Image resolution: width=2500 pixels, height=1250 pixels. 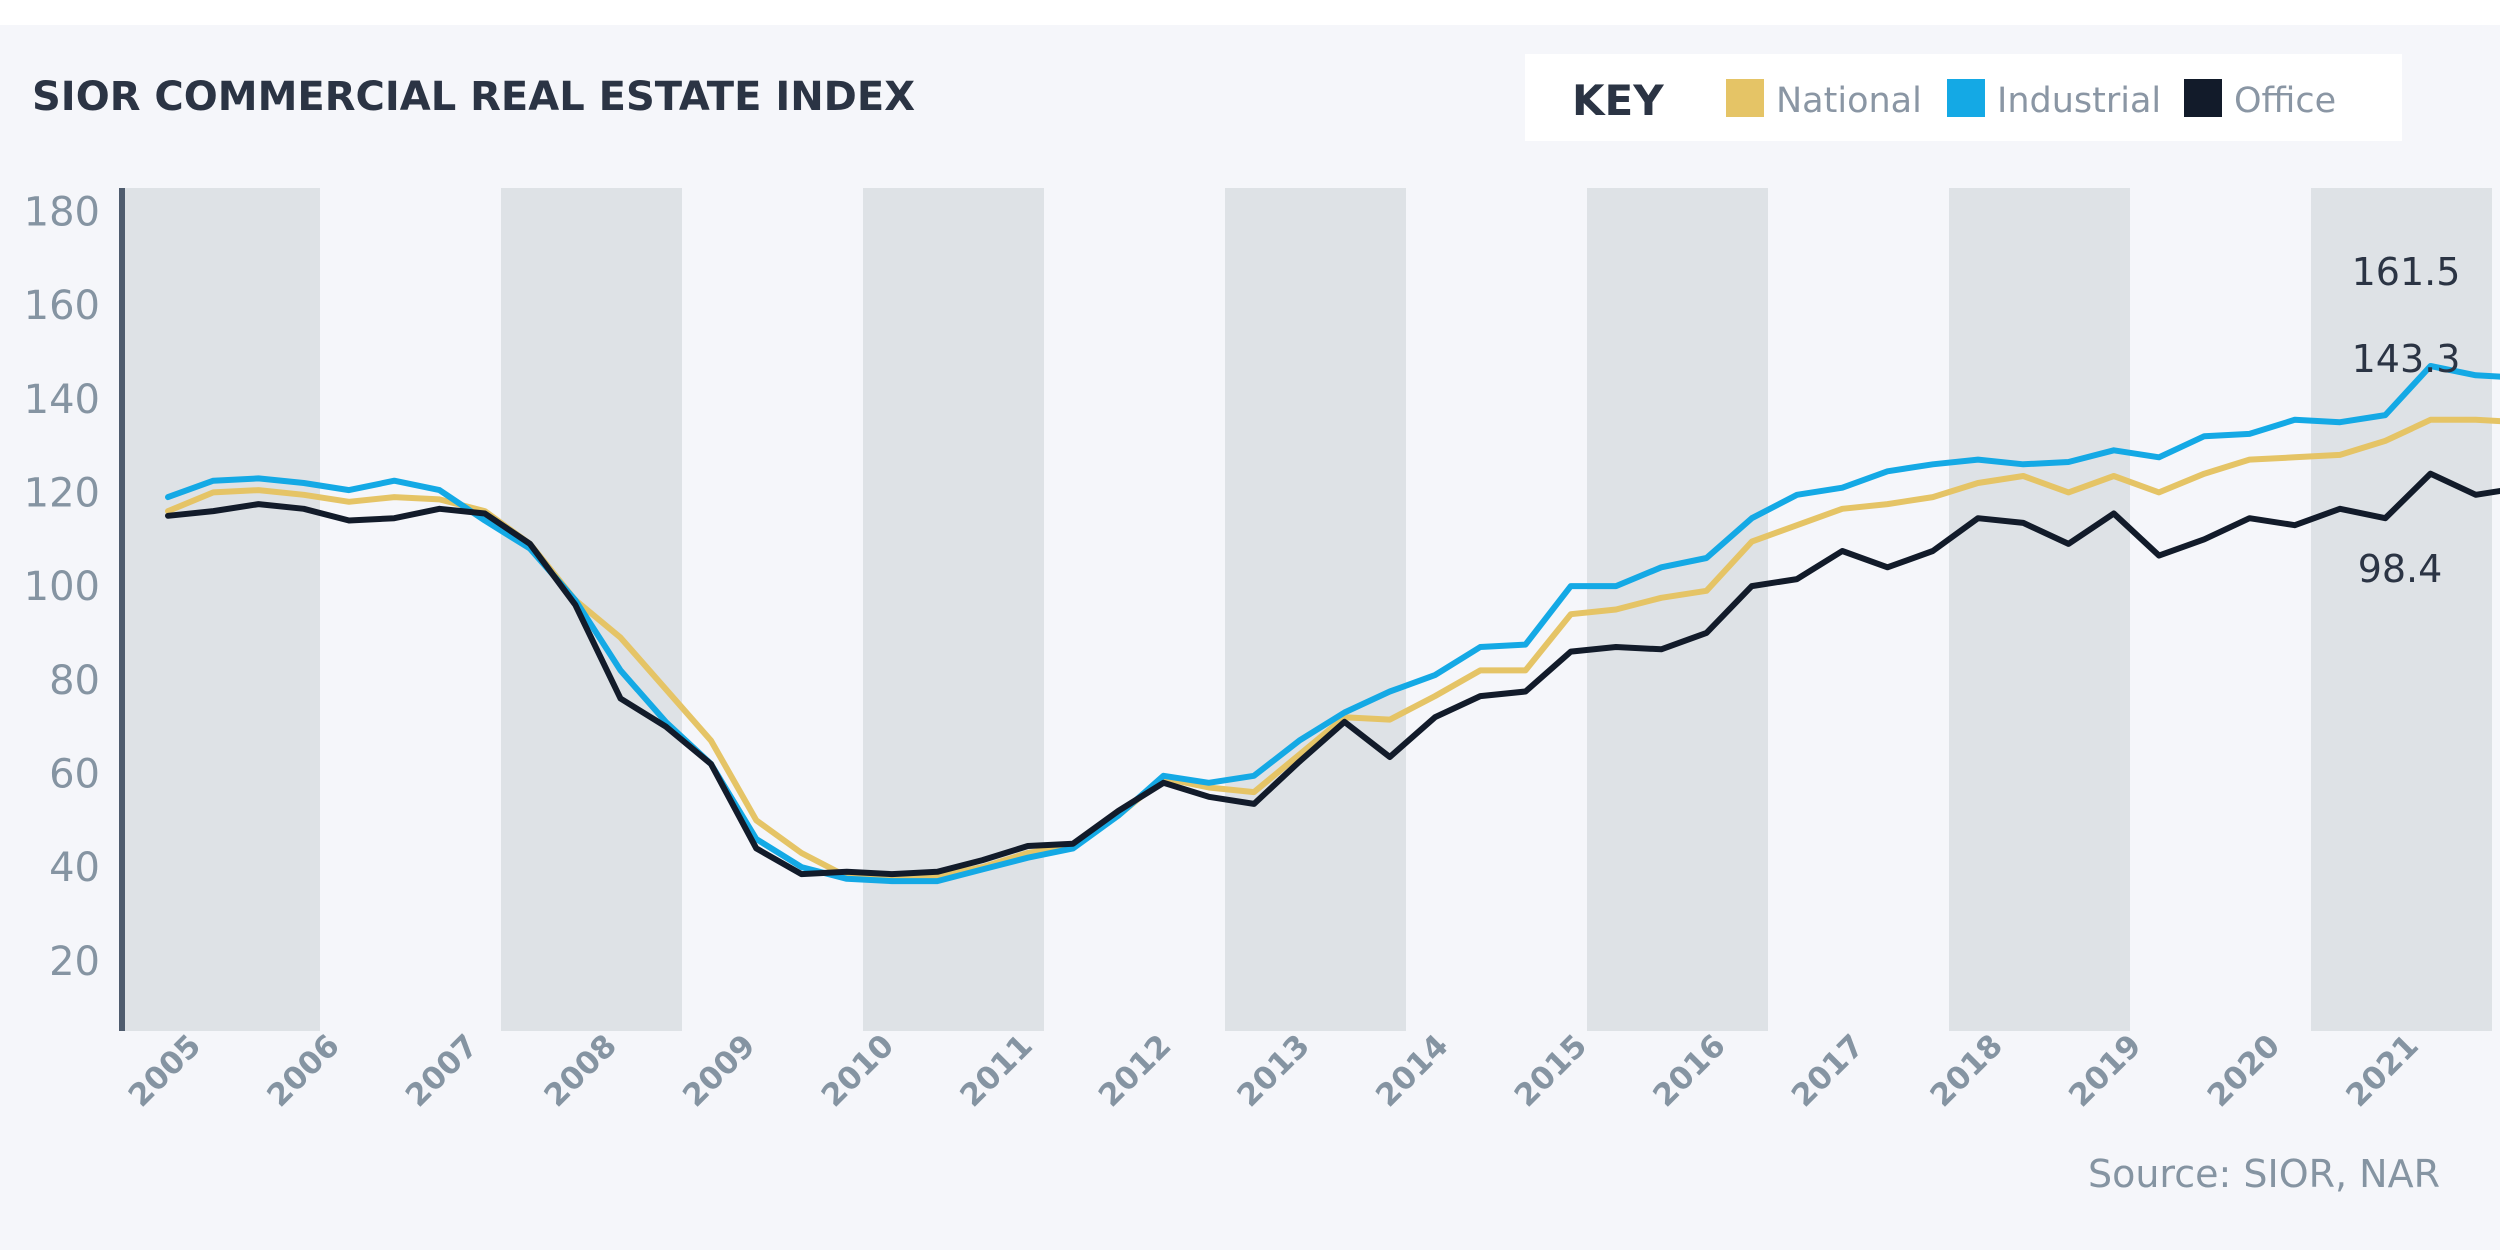 I want to click on year-band-2009, so click(x=953, y=609).